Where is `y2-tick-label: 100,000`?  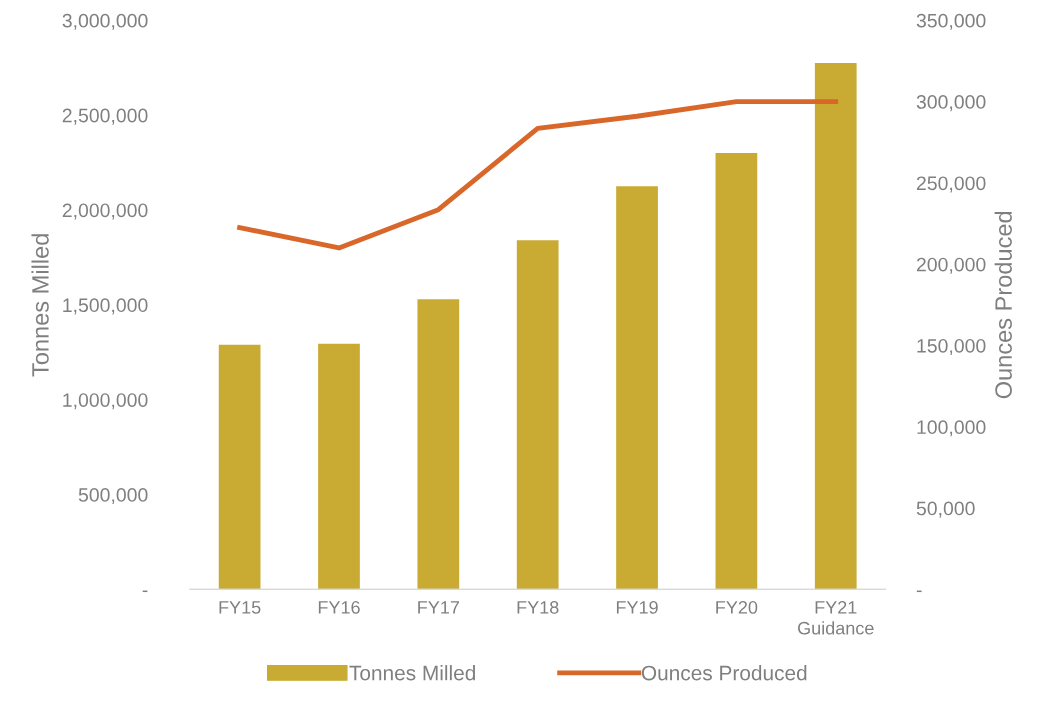
y2-tick-label: 100,000 is located at coordinates (951, 428).